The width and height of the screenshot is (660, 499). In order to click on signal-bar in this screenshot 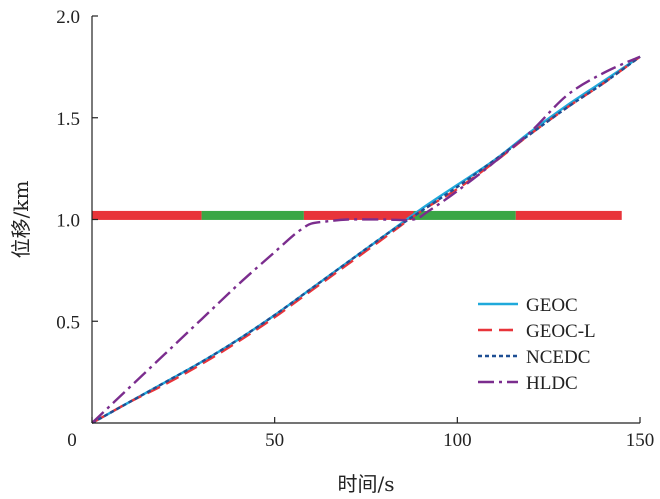, I will do `click(357, 215)`.